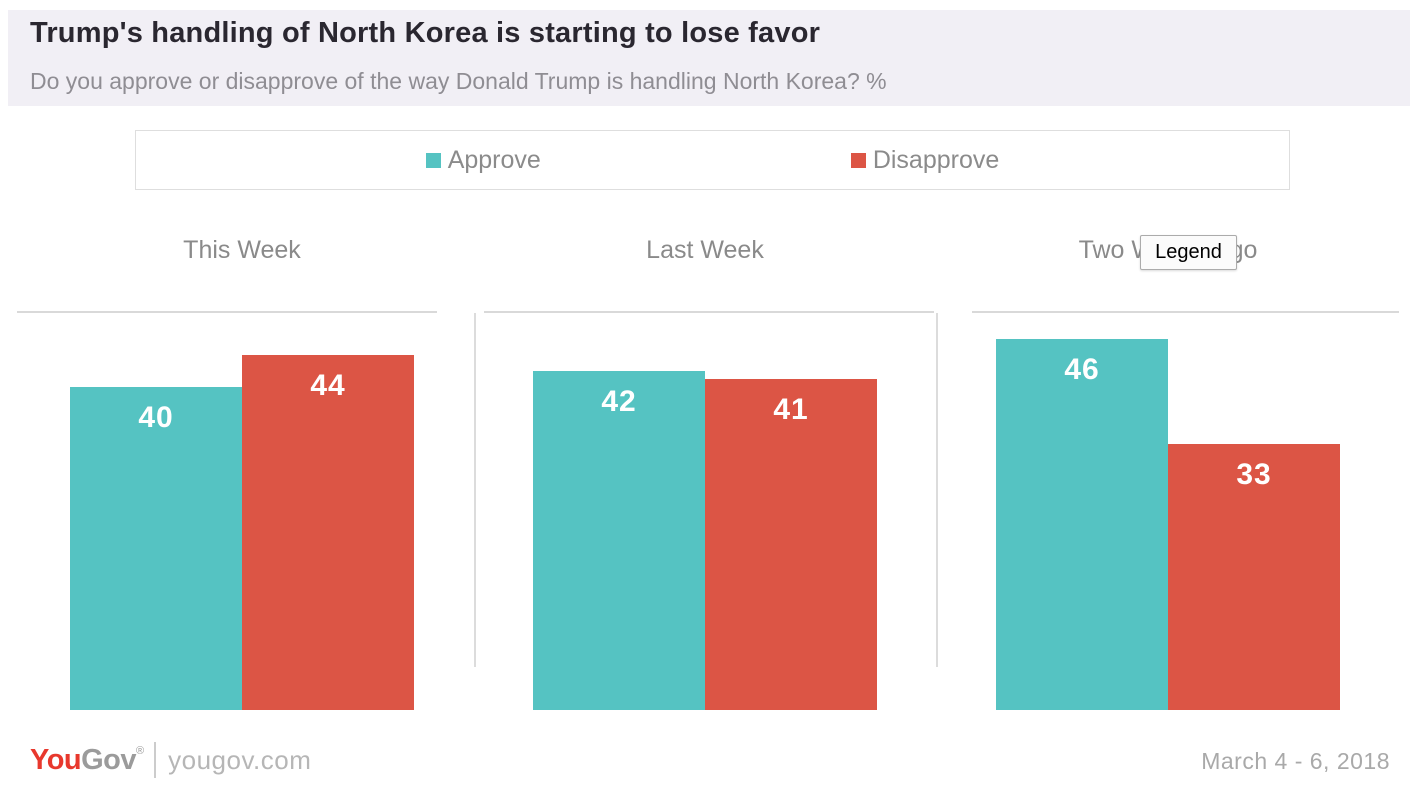 This screenshot has width=1418, height=800. Describe the element at coordinates (109, 759) in the screenshot. I see `logo-gov: Gov` at that location.